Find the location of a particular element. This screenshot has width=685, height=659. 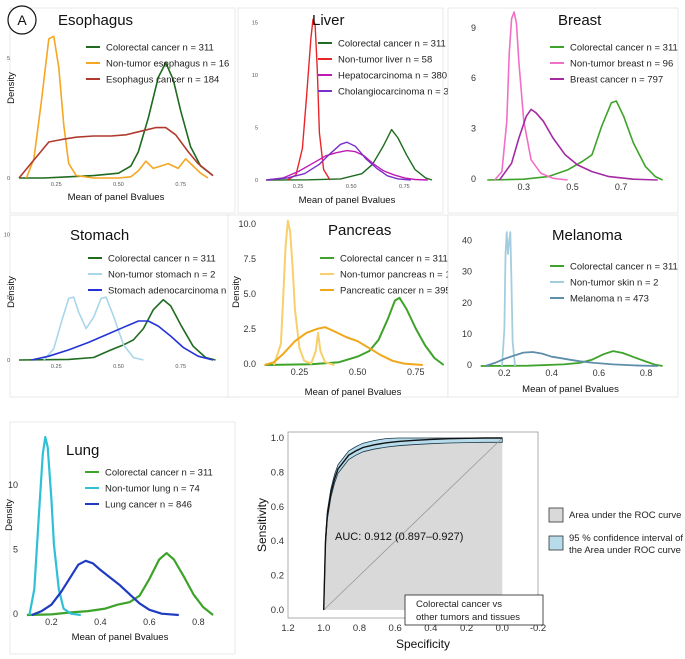

legend-entry: Stomach adenocarcinoma n = 395 is located at coordinates (180, 291).